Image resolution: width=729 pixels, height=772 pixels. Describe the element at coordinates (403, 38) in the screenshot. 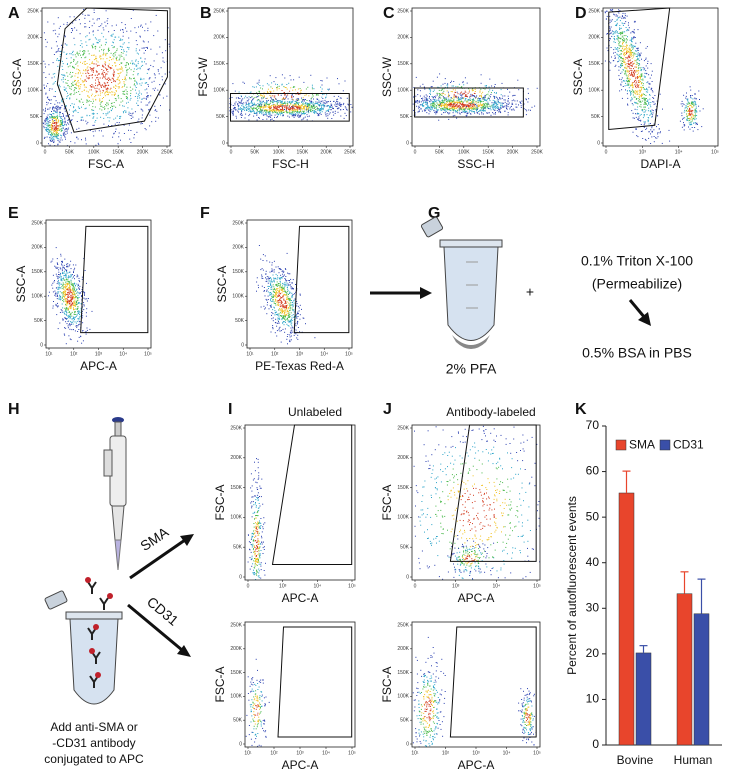

I see `y-tick-label: 200K` at that location.